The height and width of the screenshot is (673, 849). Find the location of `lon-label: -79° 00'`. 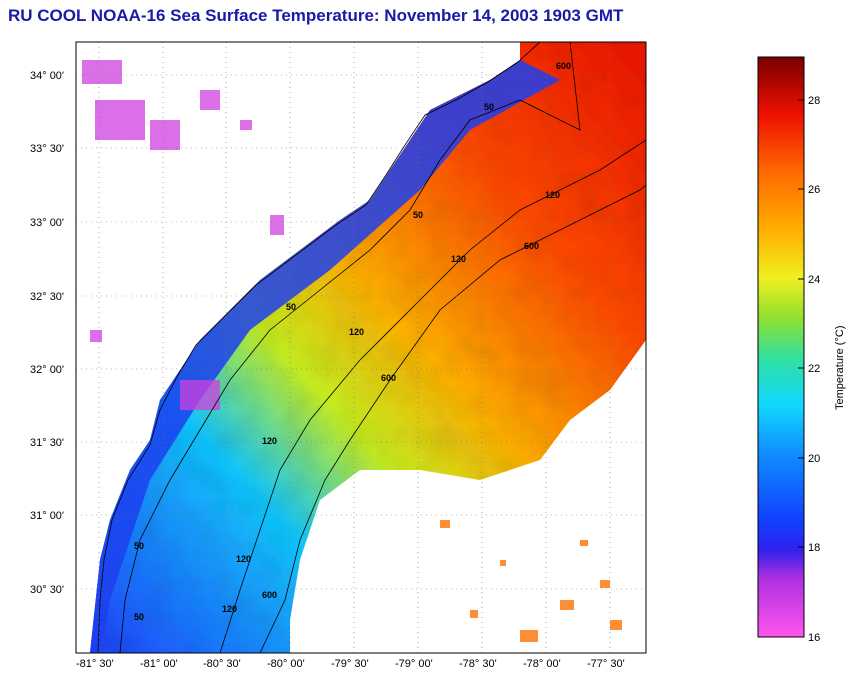

lon-label: -79° 00' is located at coordinates (414, 664).